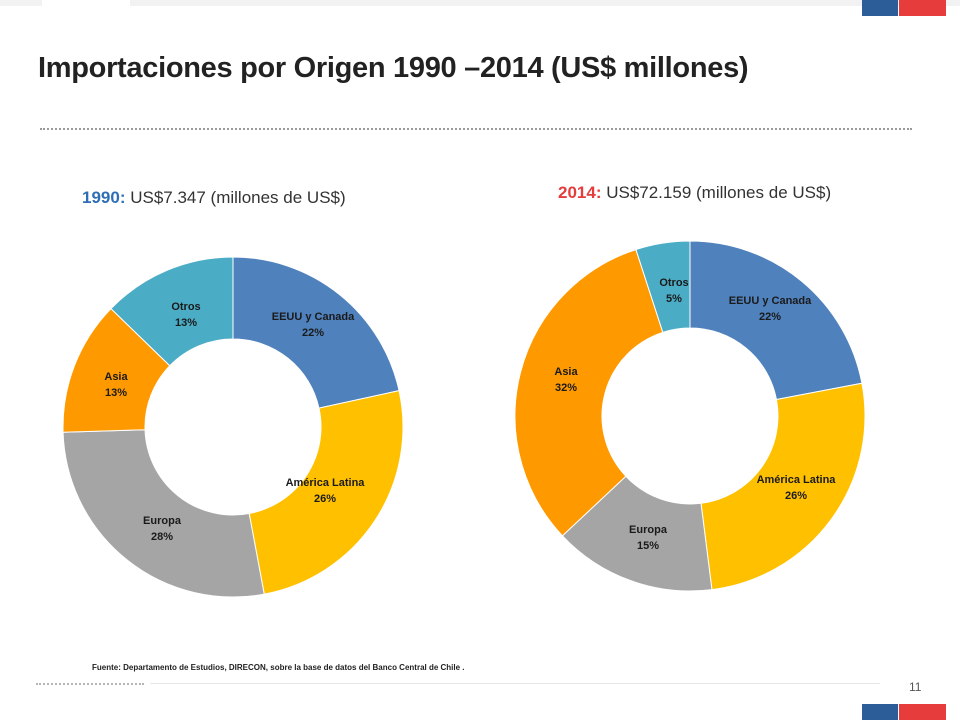 Image resolution: width=960 pixels, height=720 pixels. What do you see at coordinates (673, 291) in the screenshot?
I see `slice-label-2014-otros: Otros 5%` at bounding box center [673, 291].